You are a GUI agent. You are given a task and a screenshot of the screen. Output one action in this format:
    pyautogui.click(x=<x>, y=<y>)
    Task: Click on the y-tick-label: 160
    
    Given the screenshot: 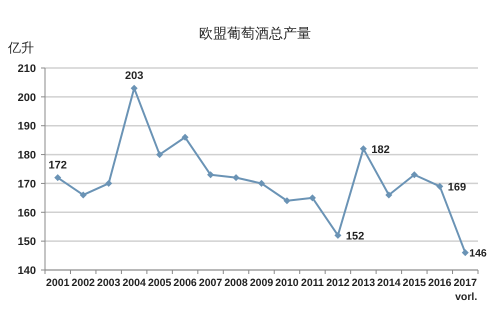 What is the action you would take?
    pyautogui.click(x=27, y=213)
    